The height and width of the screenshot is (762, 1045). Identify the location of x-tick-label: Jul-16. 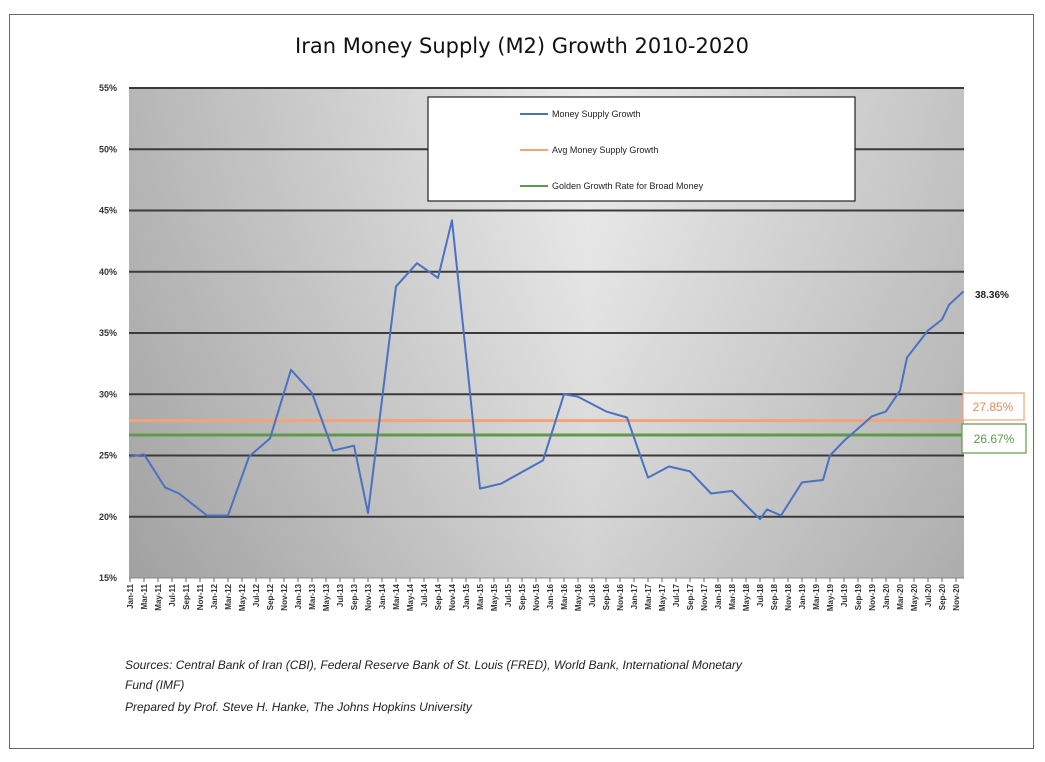
(592, 595).